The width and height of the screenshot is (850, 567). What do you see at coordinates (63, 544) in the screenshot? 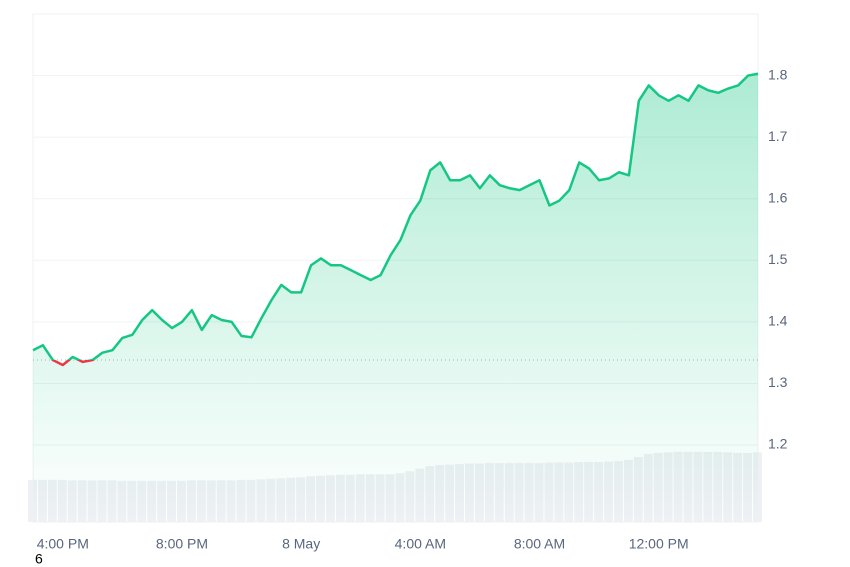
I see `x-tick-label: 4:00 PM` at bounding box center [63, 544].